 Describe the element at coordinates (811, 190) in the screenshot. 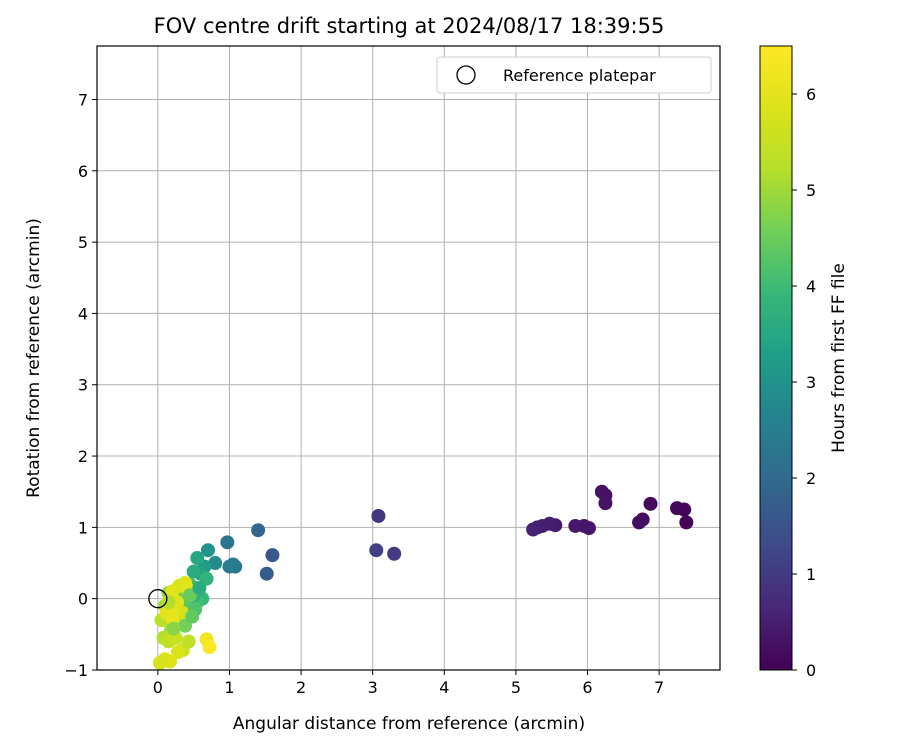

I see `colorbar-tick-label: 5` at that location.